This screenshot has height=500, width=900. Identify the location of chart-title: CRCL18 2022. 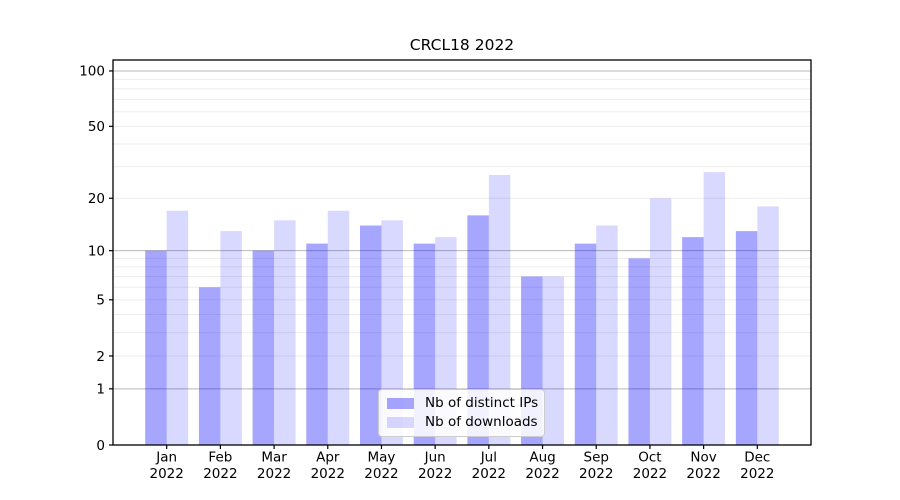
(462, 45).